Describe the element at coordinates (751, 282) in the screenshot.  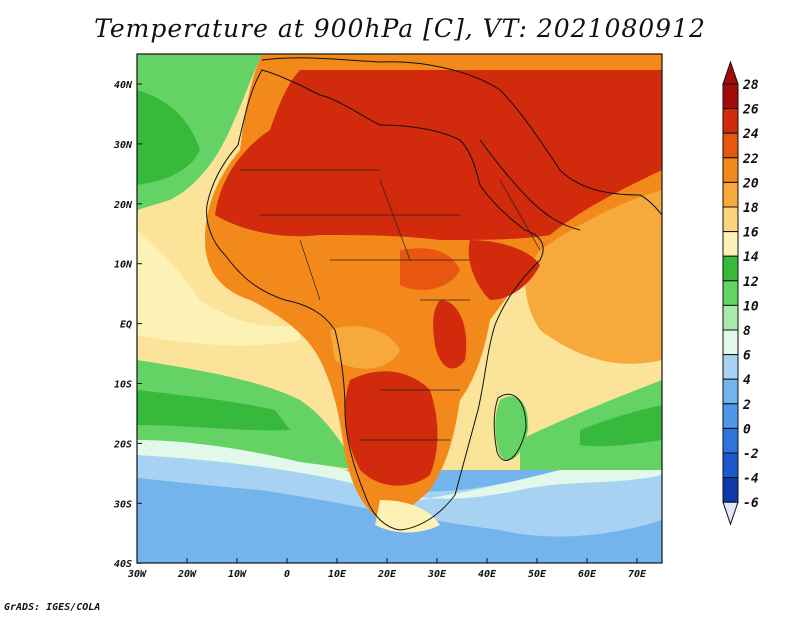
I see `colorbar-label: 12` at that location.